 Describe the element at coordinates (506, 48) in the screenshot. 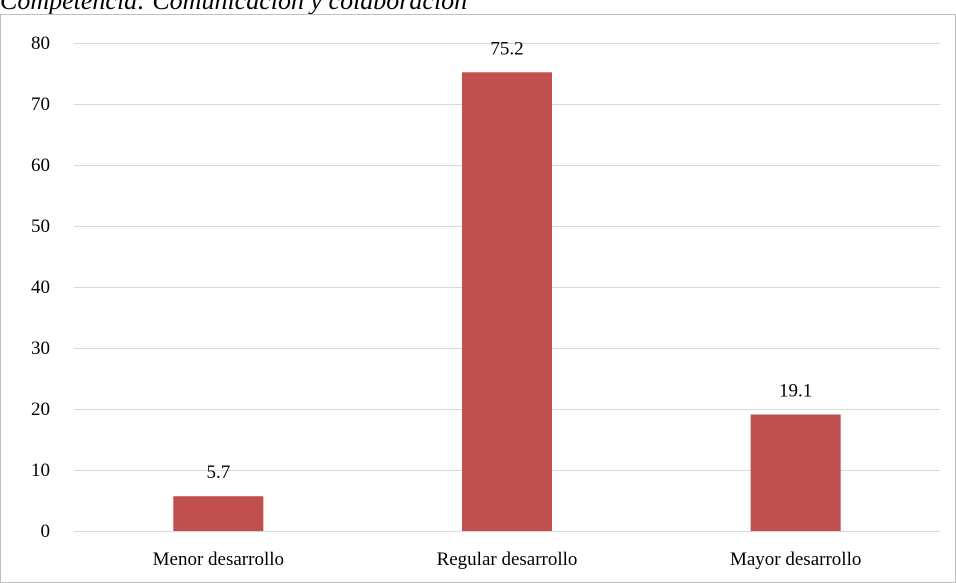

I see `data-label-1: 75.2` at that location.